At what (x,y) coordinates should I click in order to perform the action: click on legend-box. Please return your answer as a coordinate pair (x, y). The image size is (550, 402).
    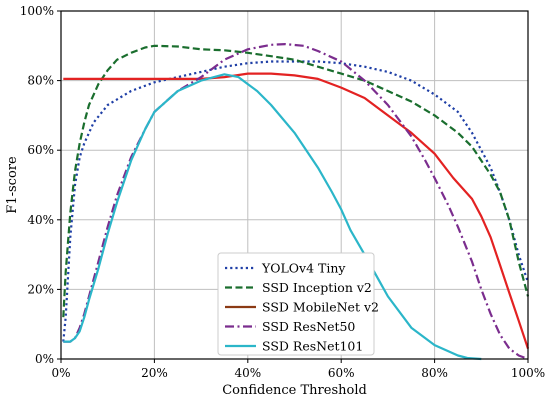
    Looking at the image, I should click on (296, 304).